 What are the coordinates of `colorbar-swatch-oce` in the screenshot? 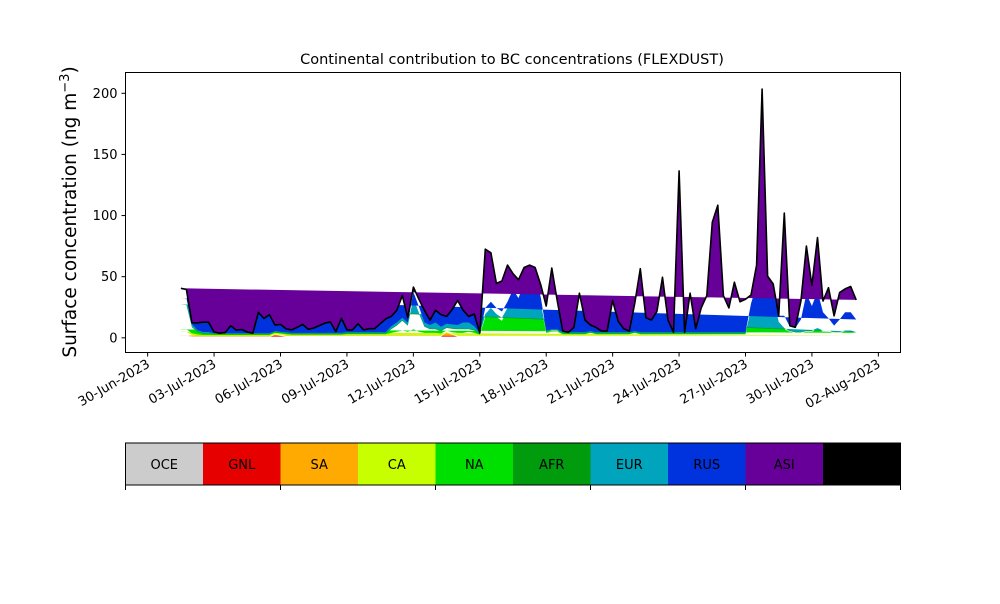 It's located at (164, 464).